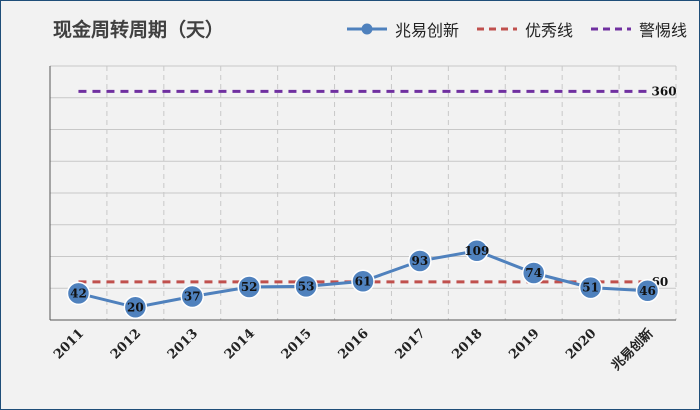 This screenshot has height=410, width=700. I want to click on x-tick-label: 2015, so click(297, 344).